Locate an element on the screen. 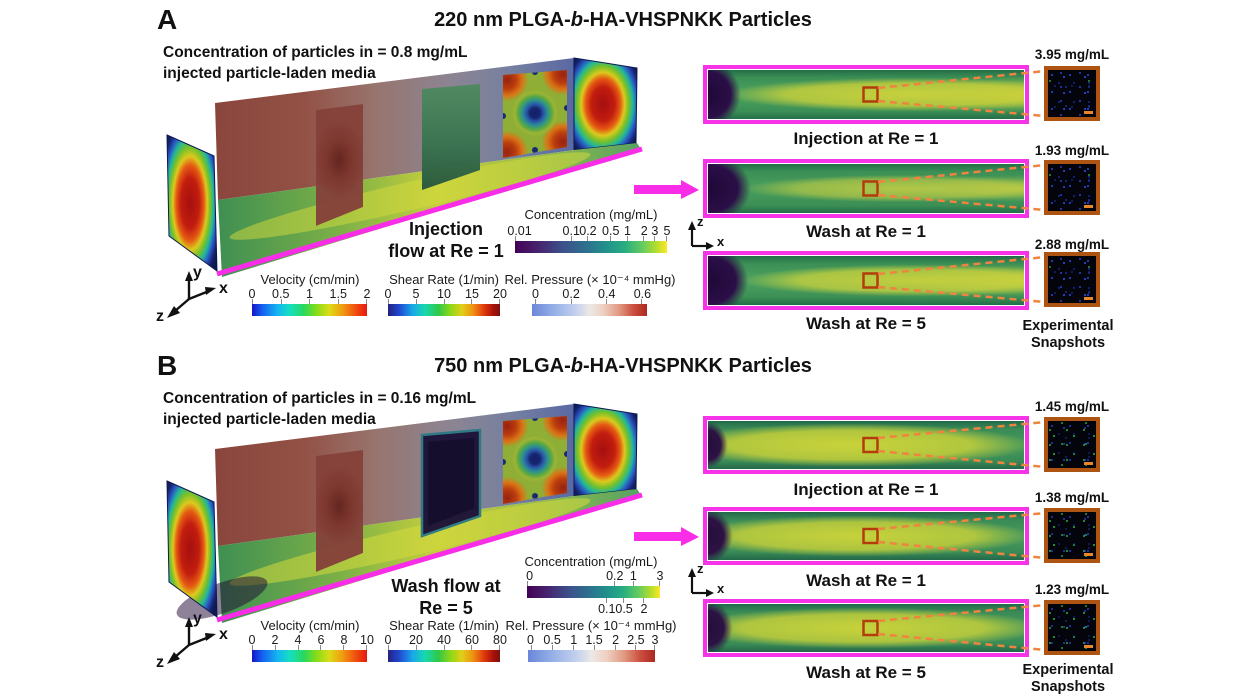 The width and height of the screenshot is (1260, 700). snapshot-concentration: 1.23 mg/mL is located at coordinates (1072, 589).